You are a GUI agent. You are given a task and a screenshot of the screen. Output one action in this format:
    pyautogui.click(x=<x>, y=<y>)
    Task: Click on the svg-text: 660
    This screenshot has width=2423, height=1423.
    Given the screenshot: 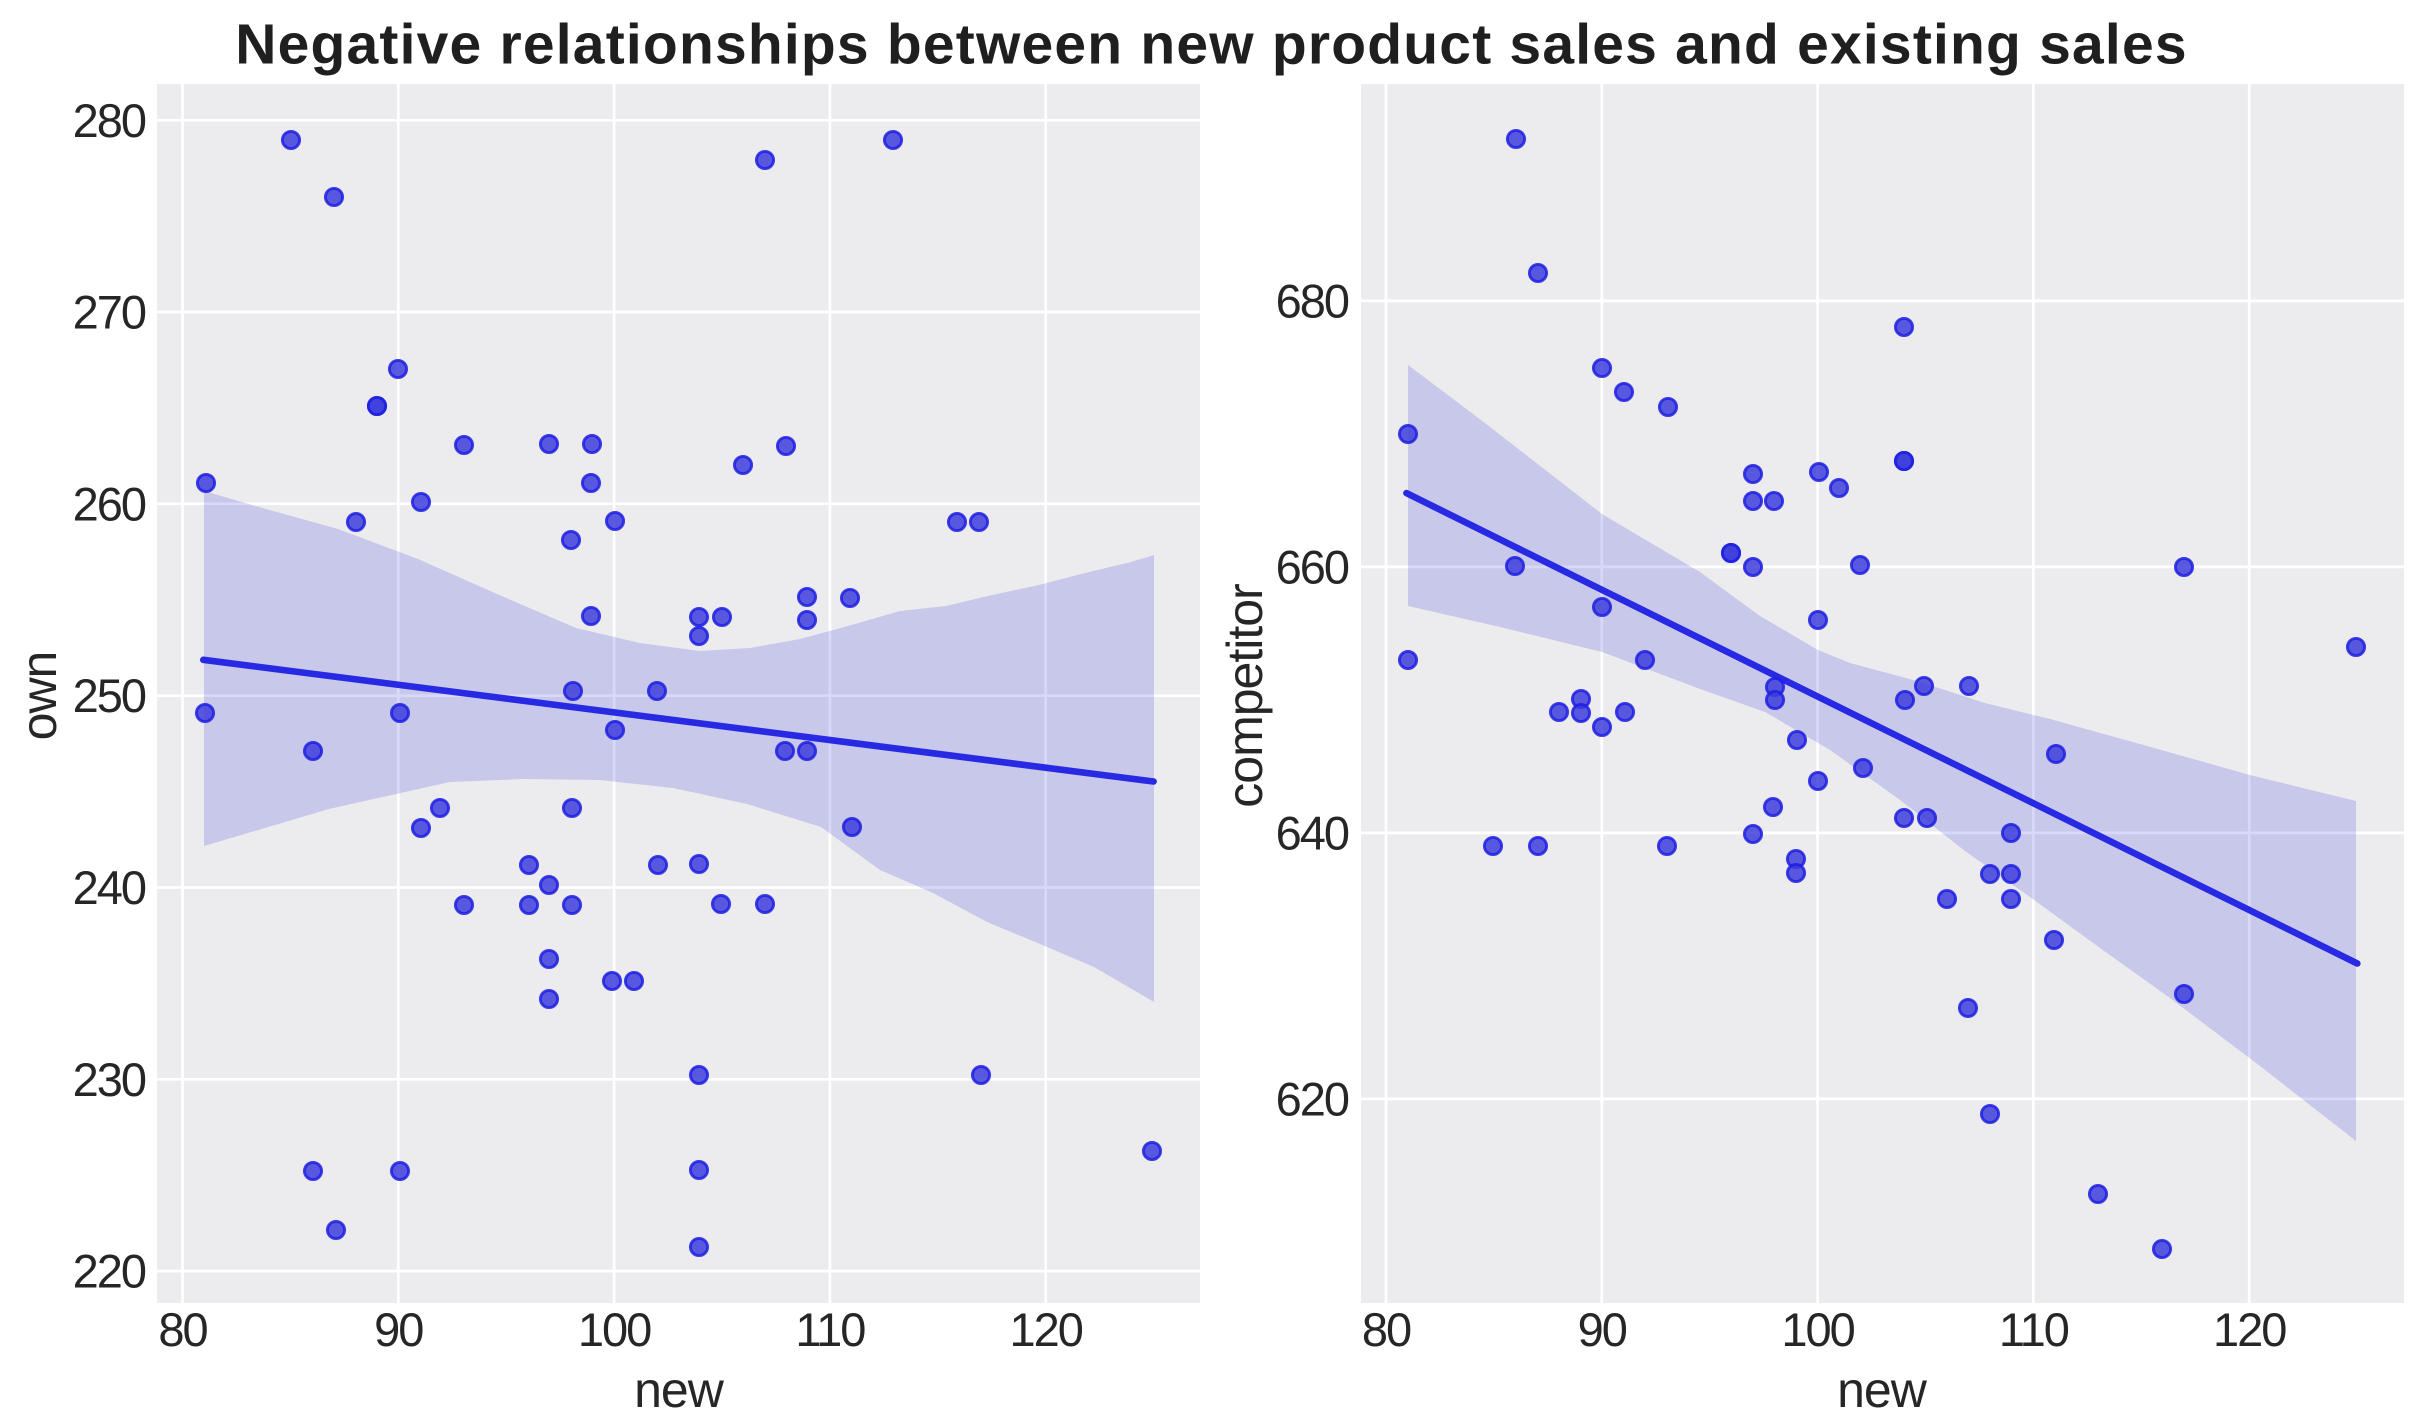 What is the action you would take?
    pyautogui.click(x=1312, y=566)
    